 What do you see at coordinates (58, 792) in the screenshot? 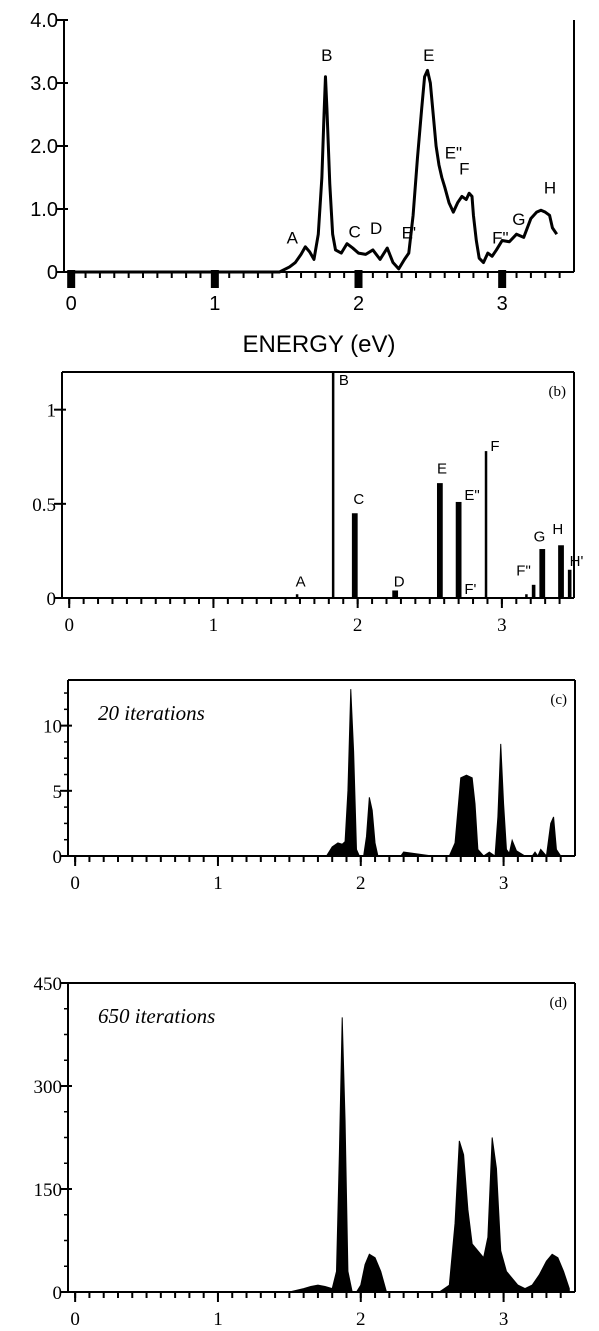
I see `y-tick-label: 5` at bounding box center [58, 792].